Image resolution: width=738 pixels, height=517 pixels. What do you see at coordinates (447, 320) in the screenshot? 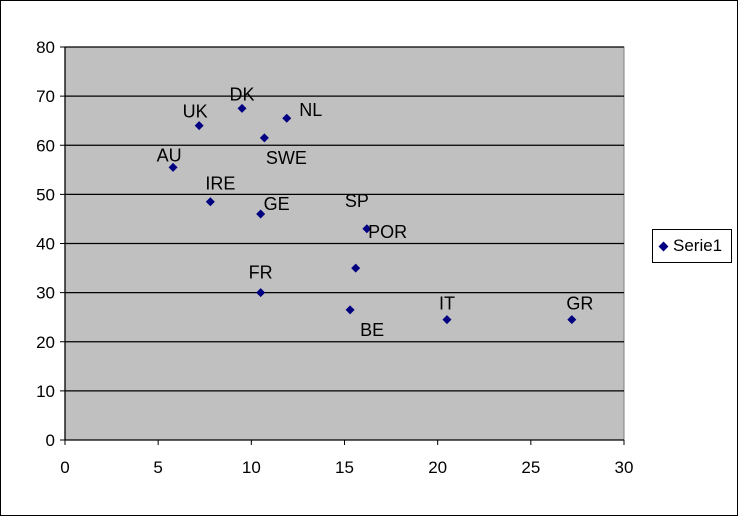
I see `data-point-it` at bounding box center [447, 320].